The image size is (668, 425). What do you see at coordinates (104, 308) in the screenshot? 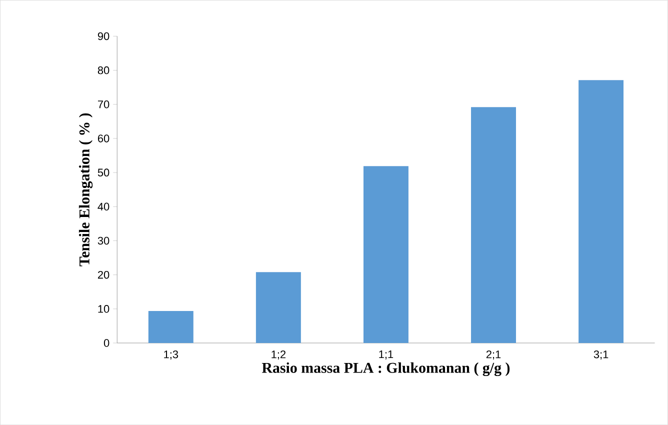
I see `y-tick-label: 10` at bounding box center [104, 308].